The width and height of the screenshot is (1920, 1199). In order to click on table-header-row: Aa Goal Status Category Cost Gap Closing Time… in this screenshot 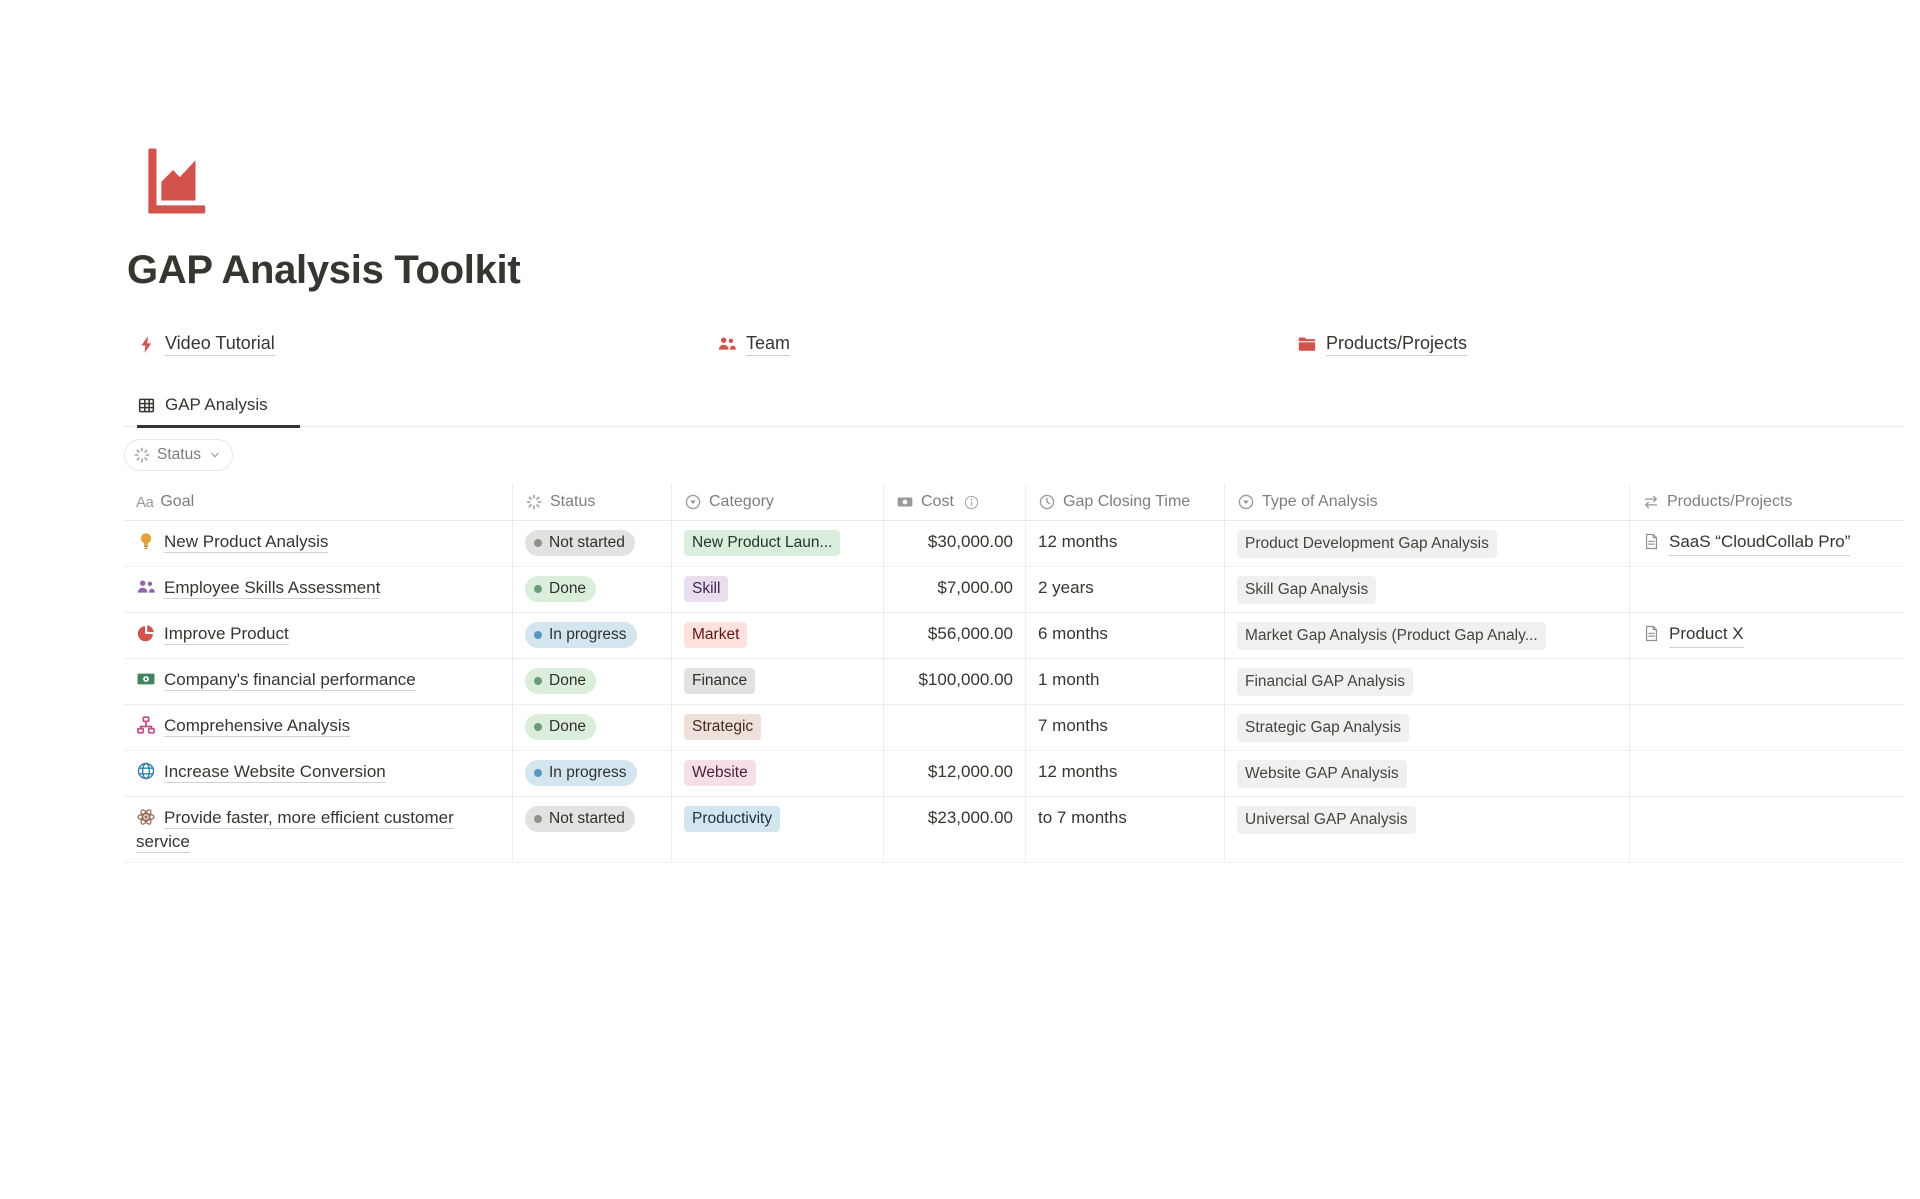, I will do `click(1014, 502)`.